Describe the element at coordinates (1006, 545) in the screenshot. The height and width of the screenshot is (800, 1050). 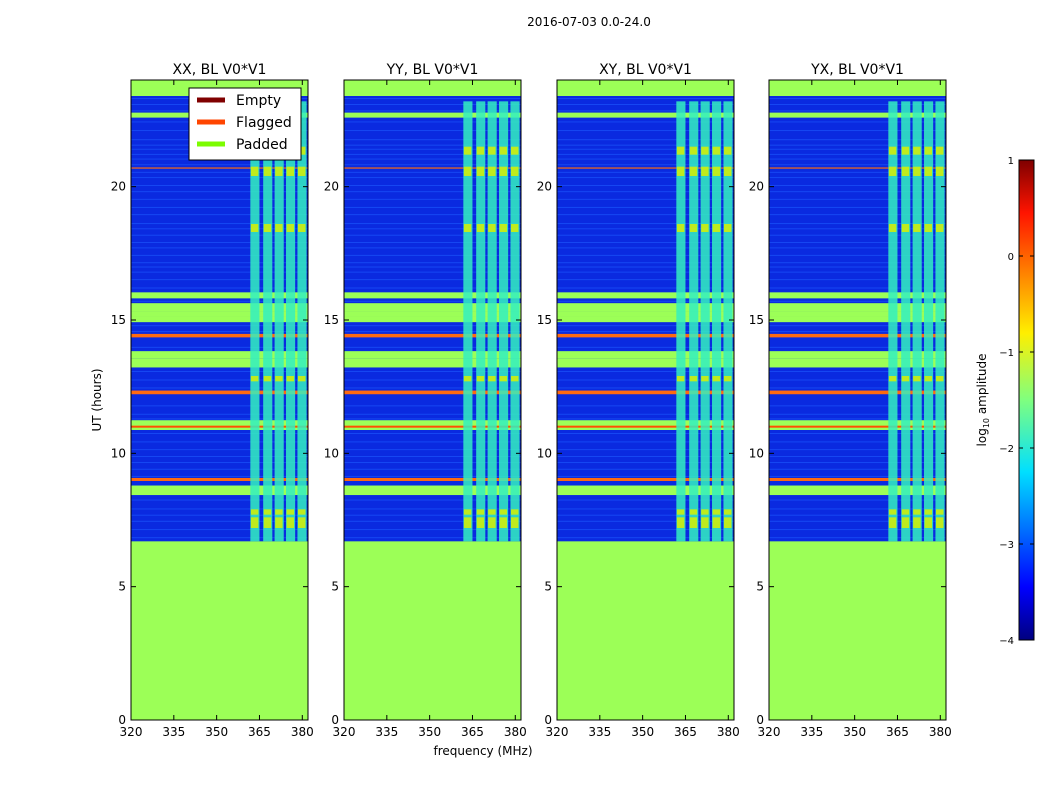
I see `colorbar-tick-label: −3` at that location.